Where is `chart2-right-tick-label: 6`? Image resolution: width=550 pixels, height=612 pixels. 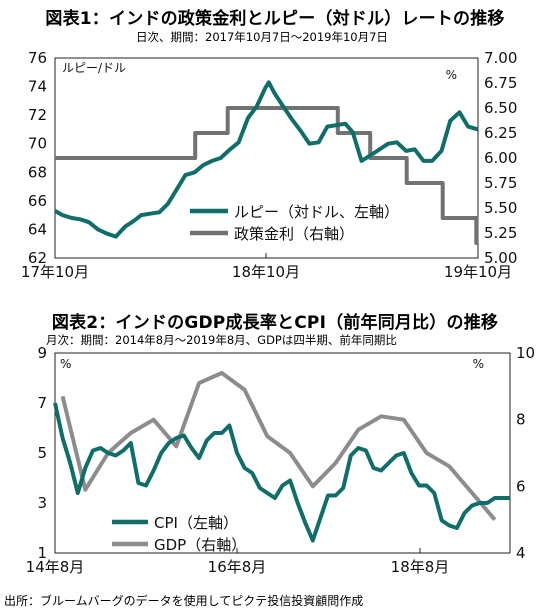 chart2-right-tick-label: 6 is located at coordinates (521, 486).